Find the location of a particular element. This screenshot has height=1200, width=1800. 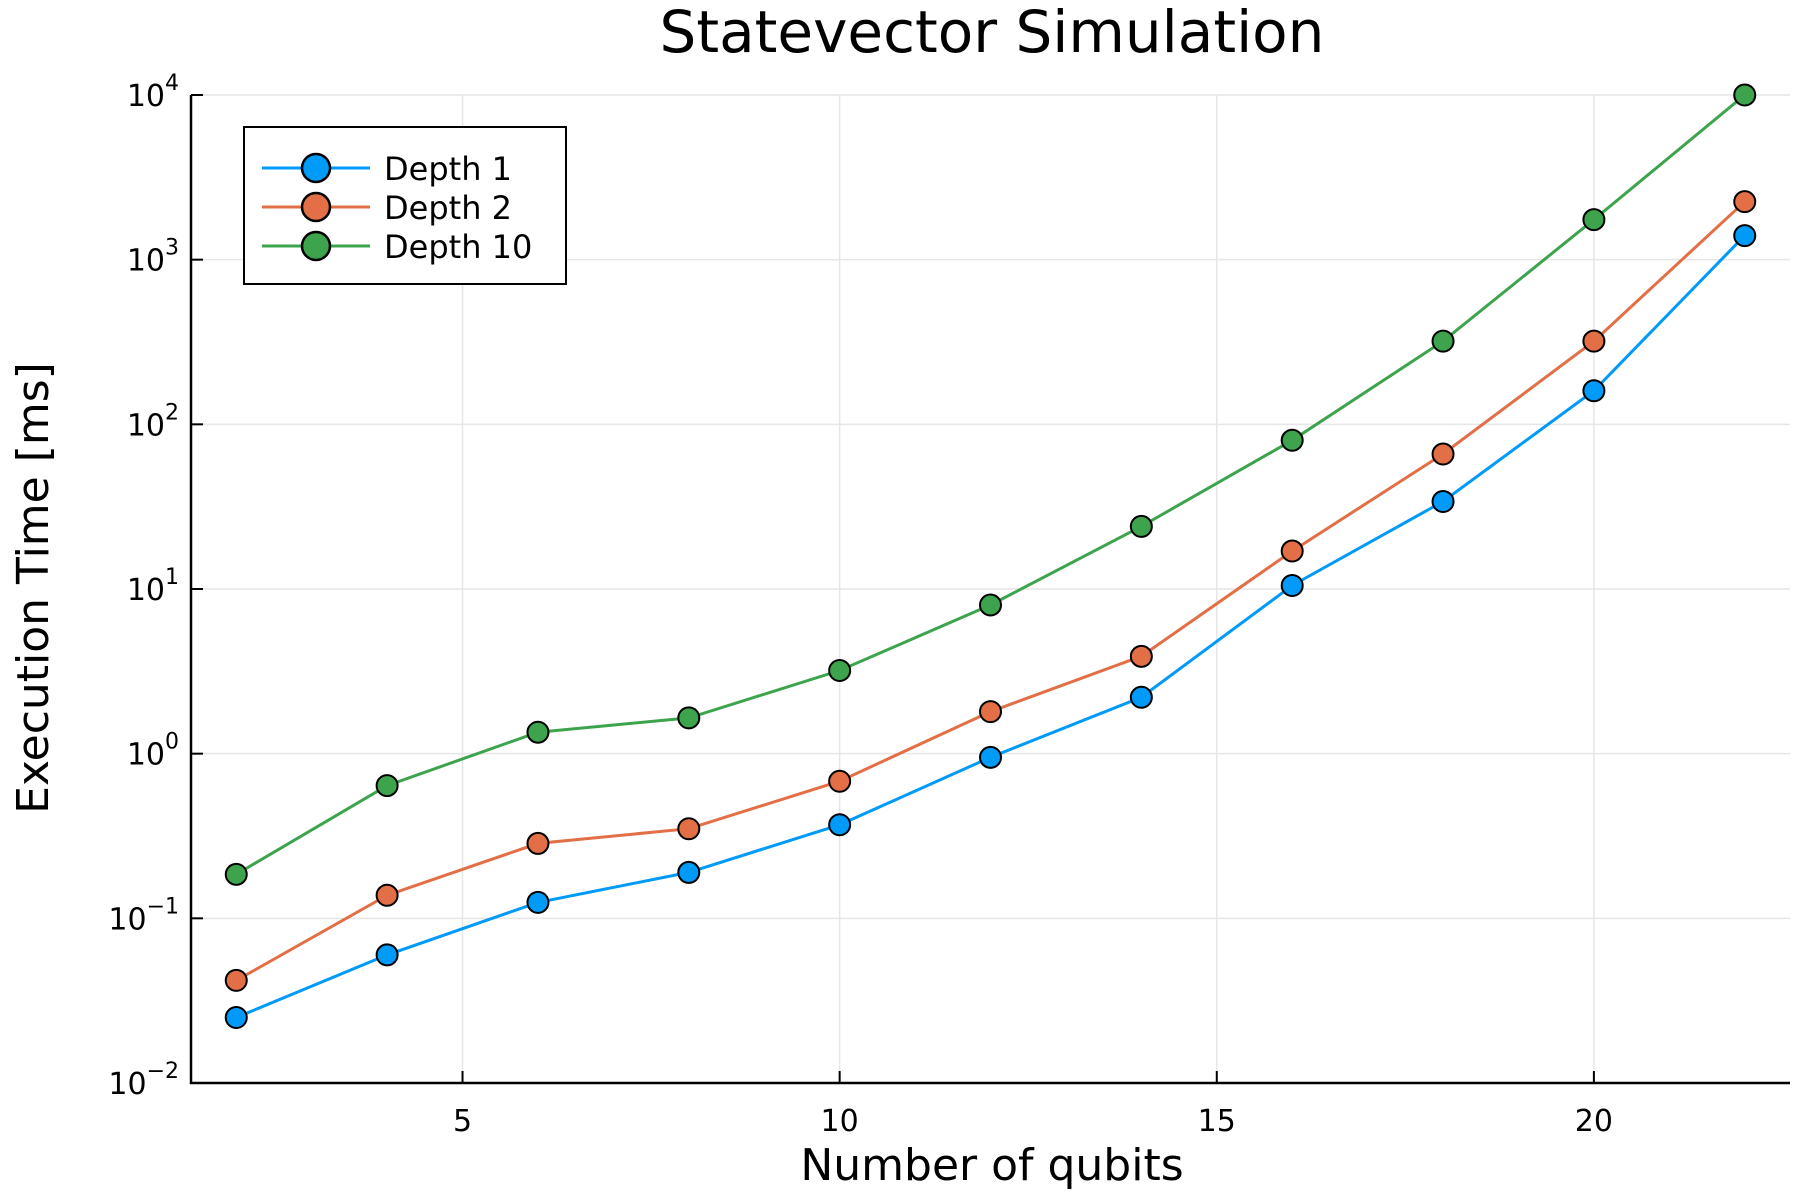

legend-label: Depth 10 is located at coordinates (458, 247).